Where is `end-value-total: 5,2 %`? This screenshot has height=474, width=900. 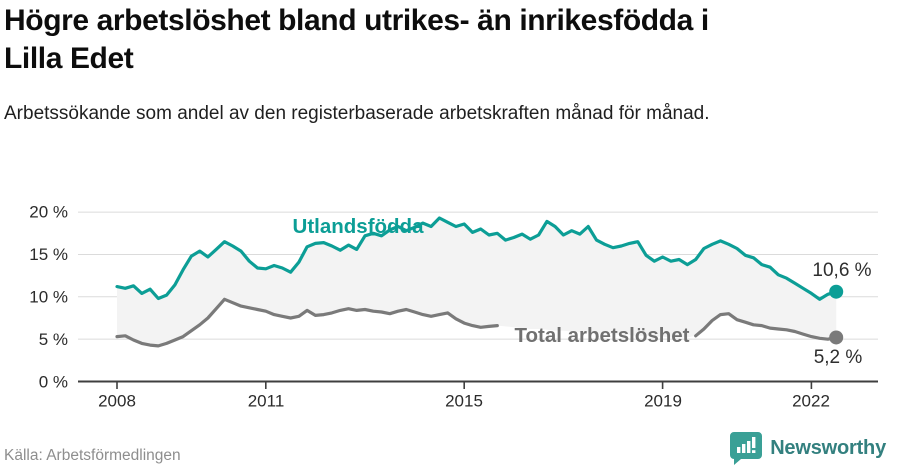
end-value-total: 5,2 % is located at coordinates (838, 357).